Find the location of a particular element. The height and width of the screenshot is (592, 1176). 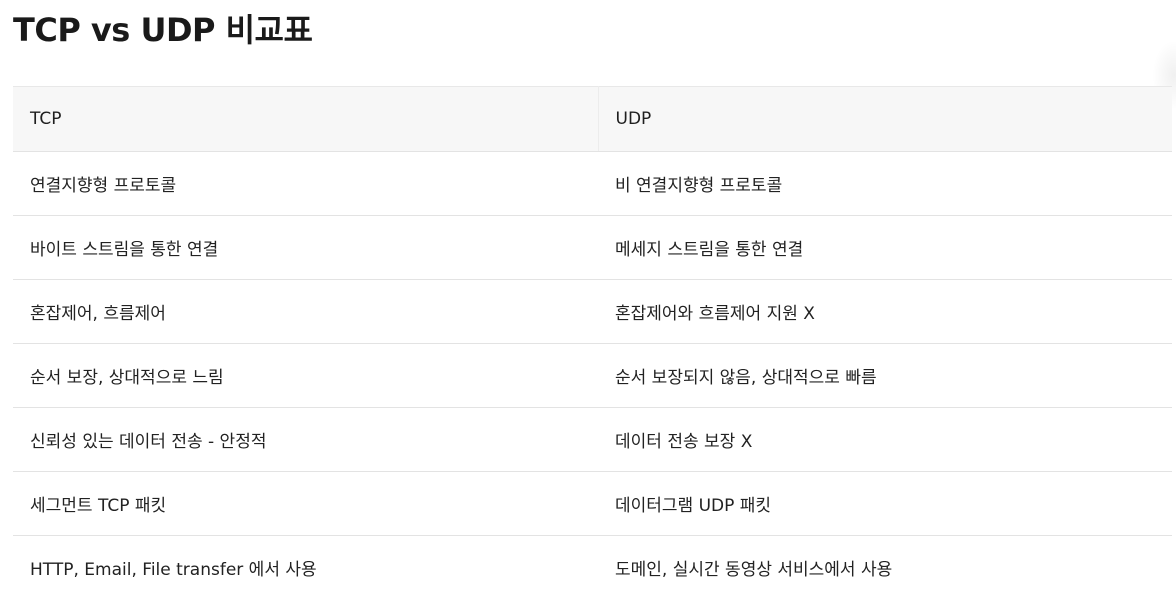

table-row: 세그먼트 TCP 패킷 데이터그램 UDP 패킷 is located at coordinates (592, 503).